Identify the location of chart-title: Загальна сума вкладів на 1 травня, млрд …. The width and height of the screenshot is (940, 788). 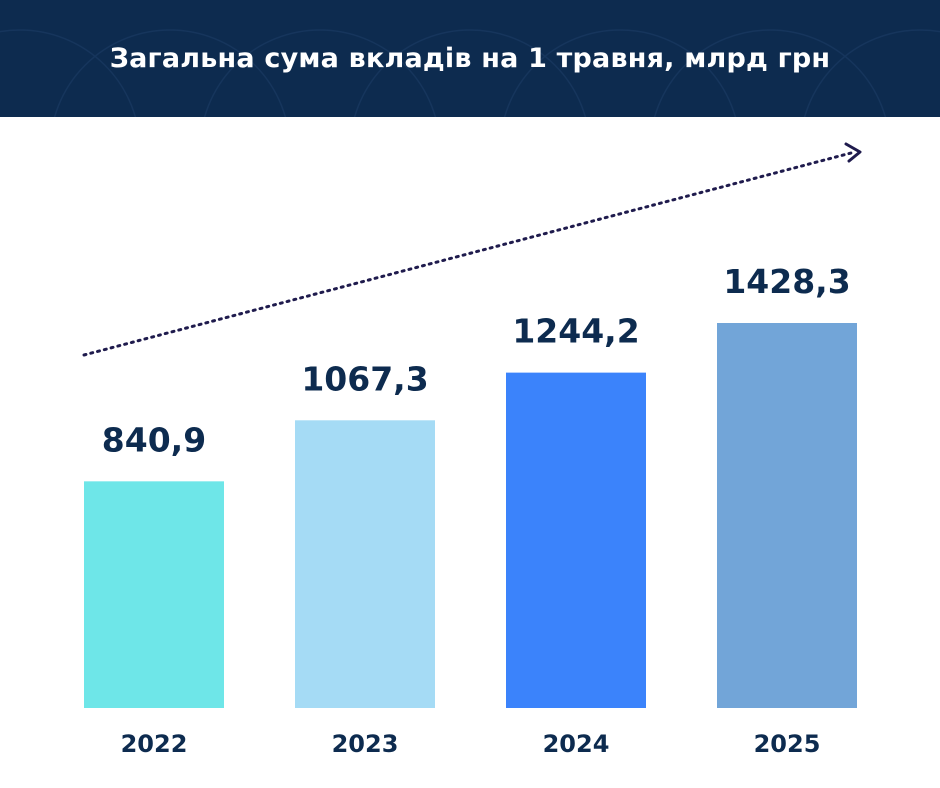
(470, 58).